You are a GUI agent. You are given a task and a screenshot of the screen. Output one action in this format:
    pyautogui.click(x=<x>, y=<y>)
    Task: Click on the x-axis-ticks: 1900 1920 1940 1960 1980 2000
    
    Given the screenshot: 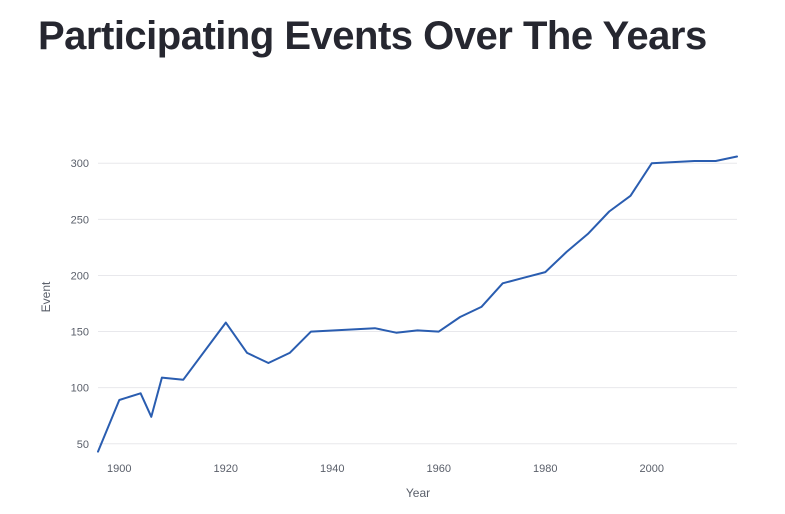 What is the action you would take?
    pyautogui.click(x=385, y=469)
    